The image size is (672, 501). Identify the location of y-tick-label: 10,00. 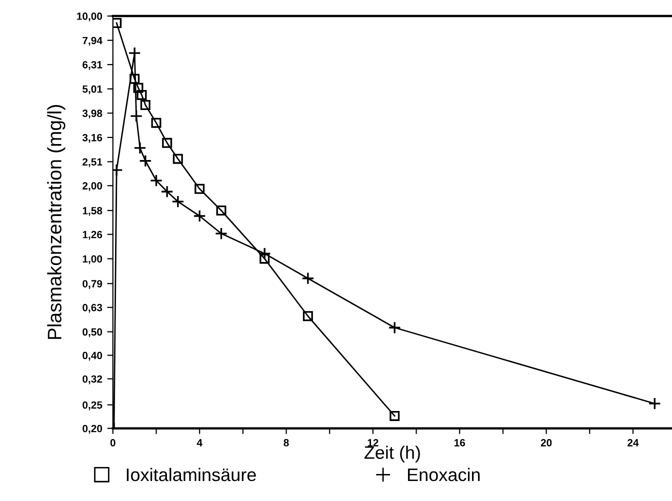
(89, 17).